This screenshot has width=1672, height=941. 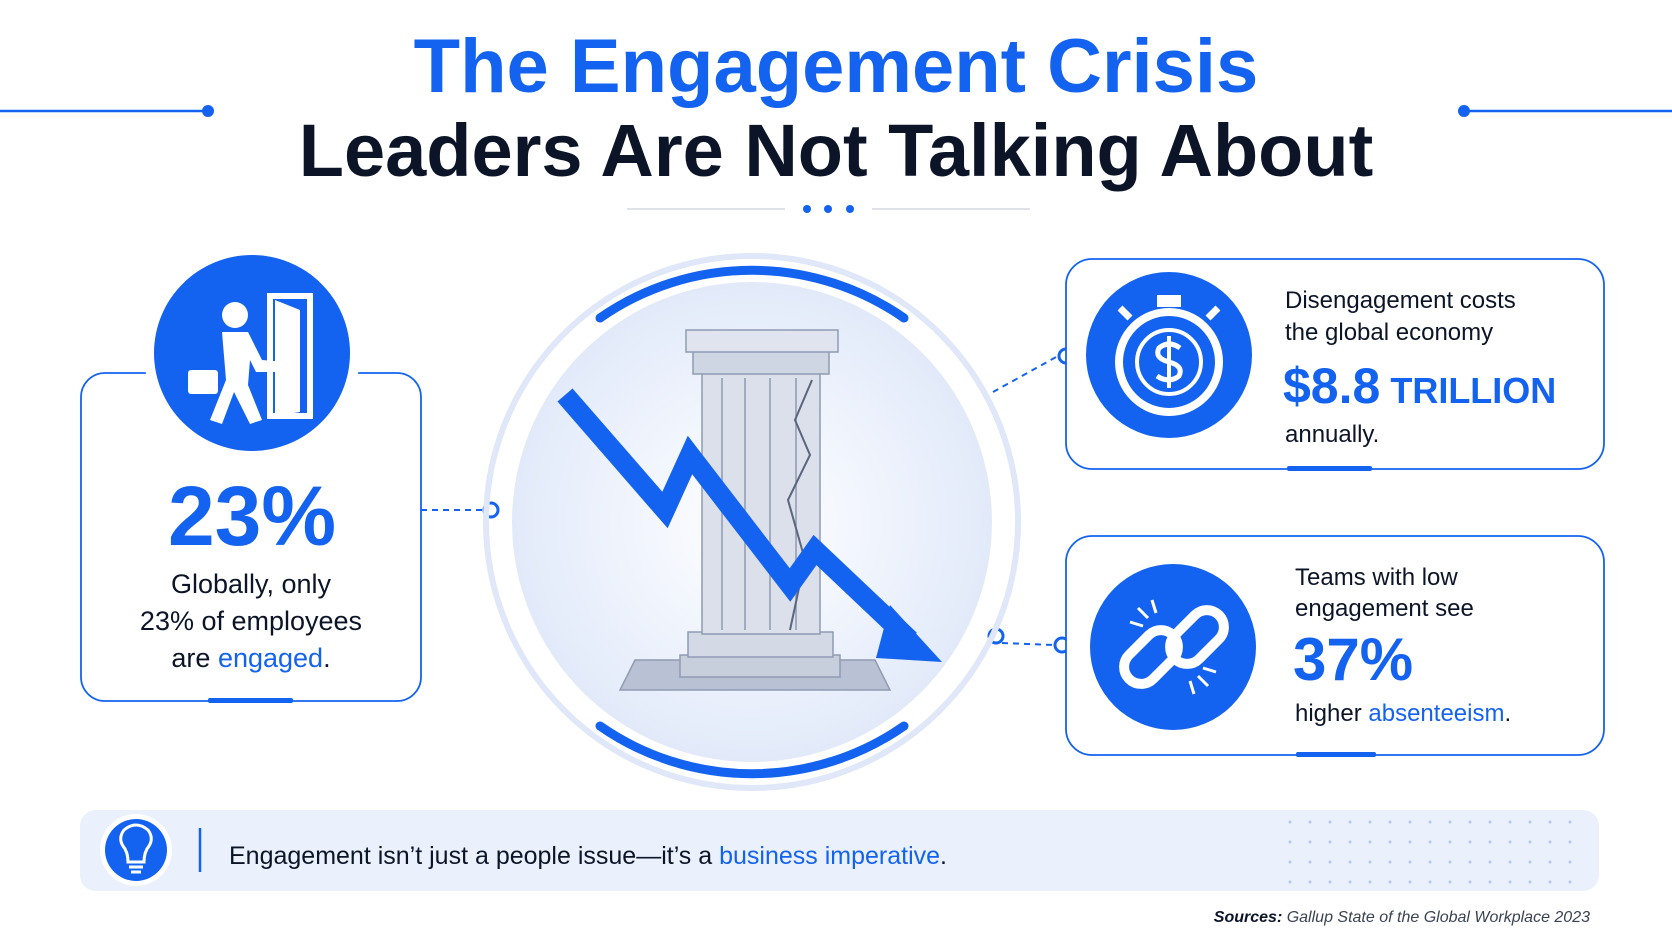 I want to click on title-line2: Leaders Are Not Talking About, so click(x=836, y=150).